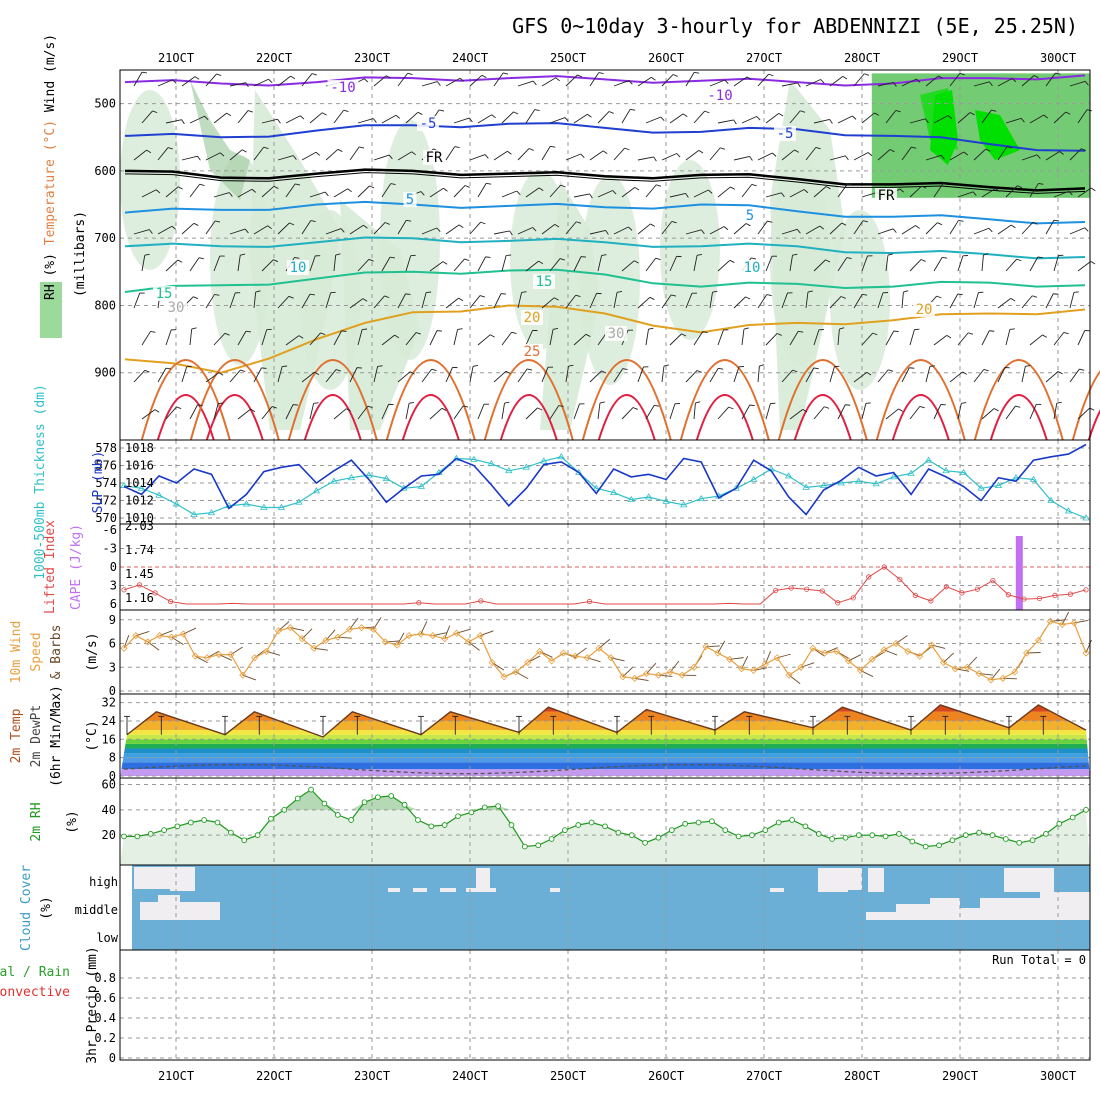  What do you see at coordinates (109, 835) in the screenshot?
I see `rh2m-tick: 20` at bounding box center [109, 835].